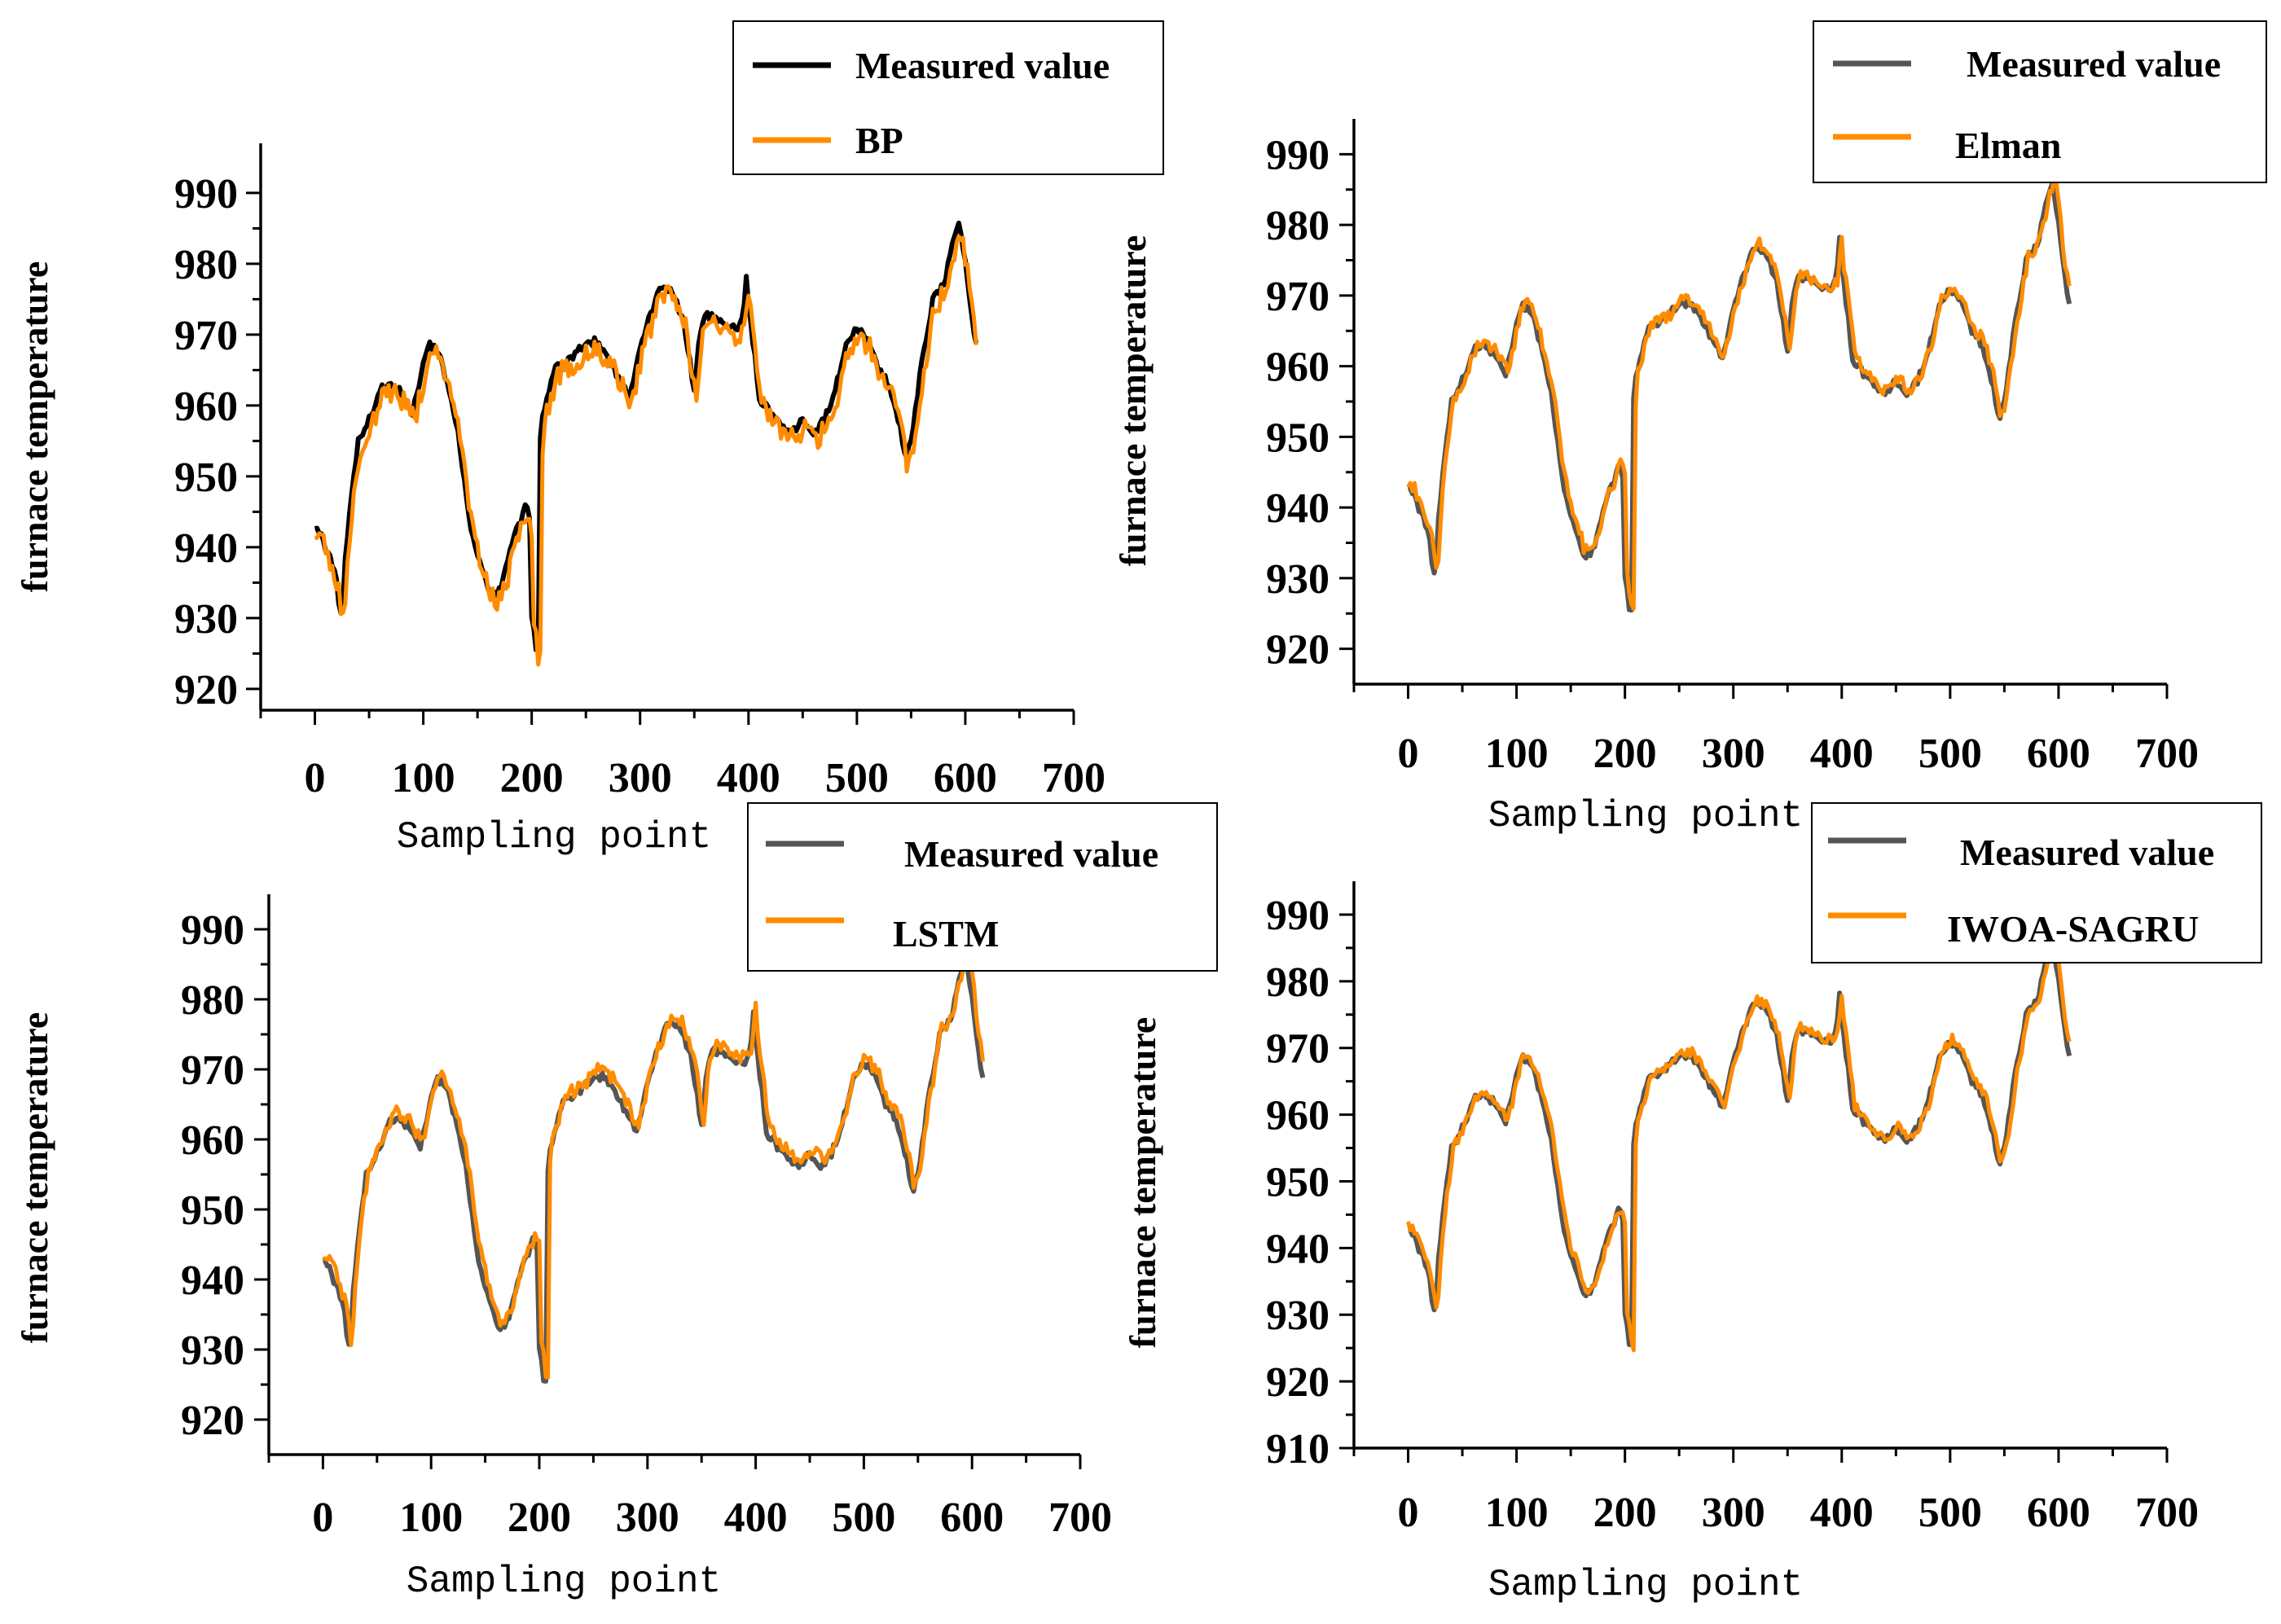 The height and width of the screenshot is (1624, 2281). Describe the element at coordinates (646, 450) in the screenshot. I see `chart-bp-series-prediction` at that location.